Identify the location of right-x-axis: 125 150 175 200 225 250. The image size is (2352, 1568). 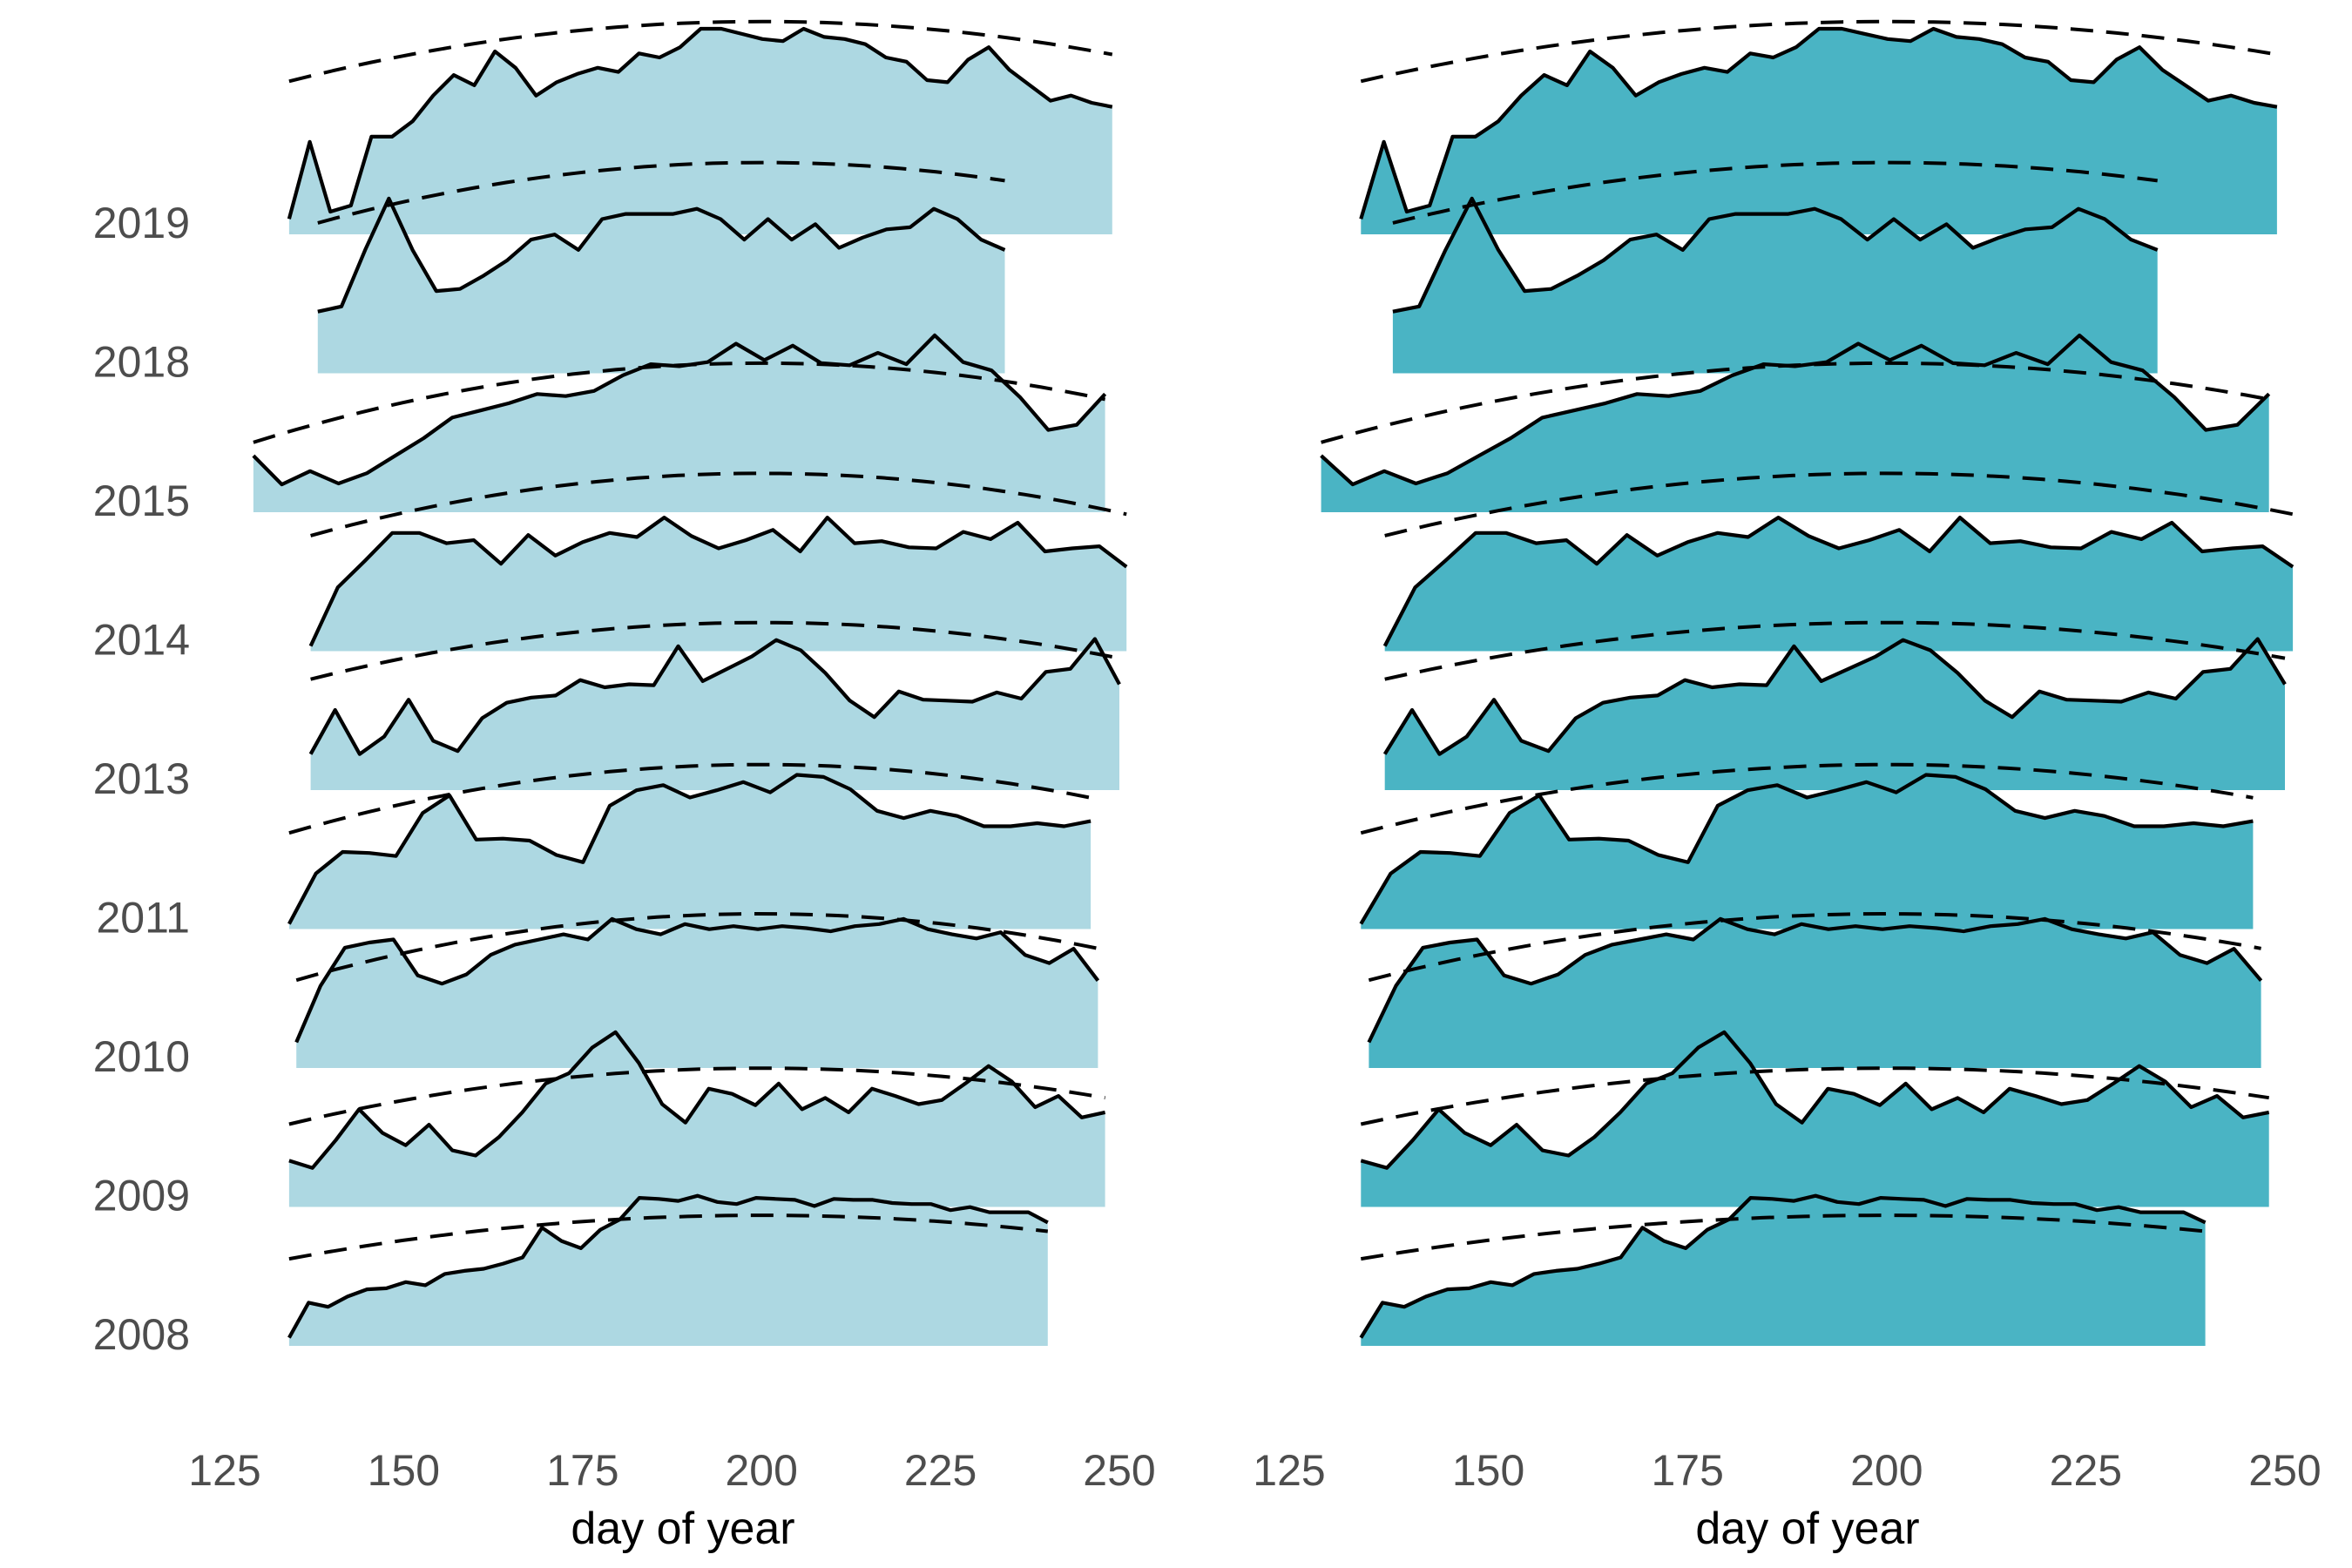
(1787, 1470).